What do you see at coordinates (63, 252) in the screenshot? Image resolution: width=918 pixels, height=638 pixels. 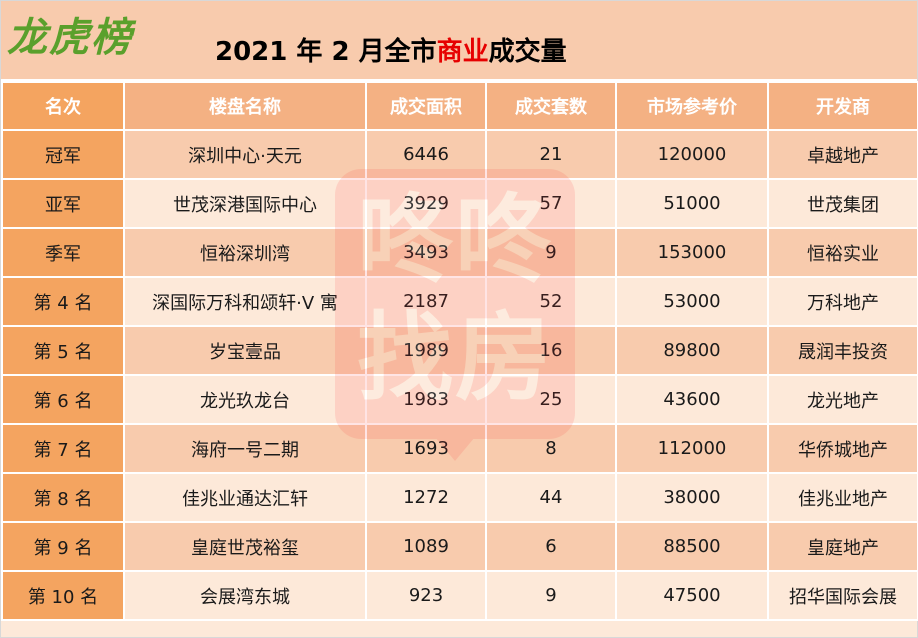 I see `cell-rank: 季军` at bounding box center [63, 252].